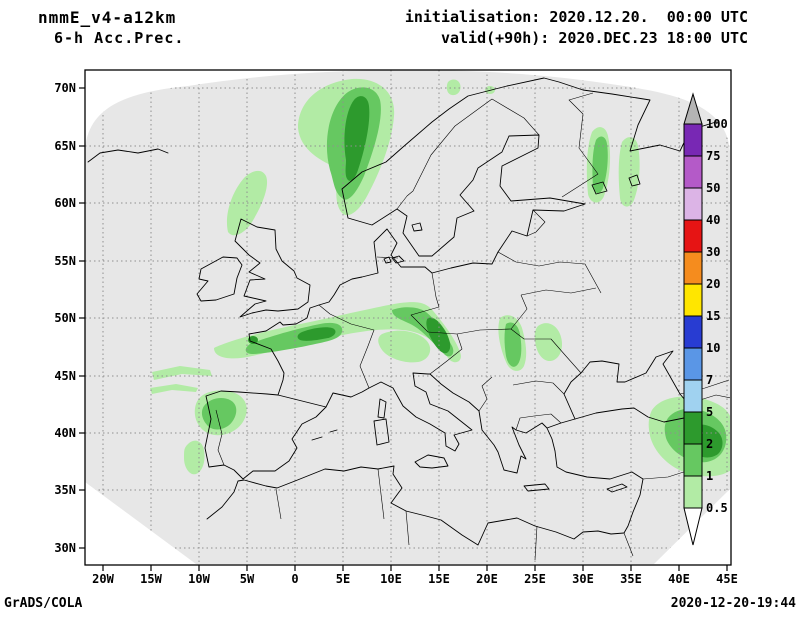 The width and height of the screenshot is (800, 622). Describe the element at coordinates (576, 17) in the screenshot. I see `init-time-label: initialisation: 2020.12.20. 00:00 UTC` at that location.